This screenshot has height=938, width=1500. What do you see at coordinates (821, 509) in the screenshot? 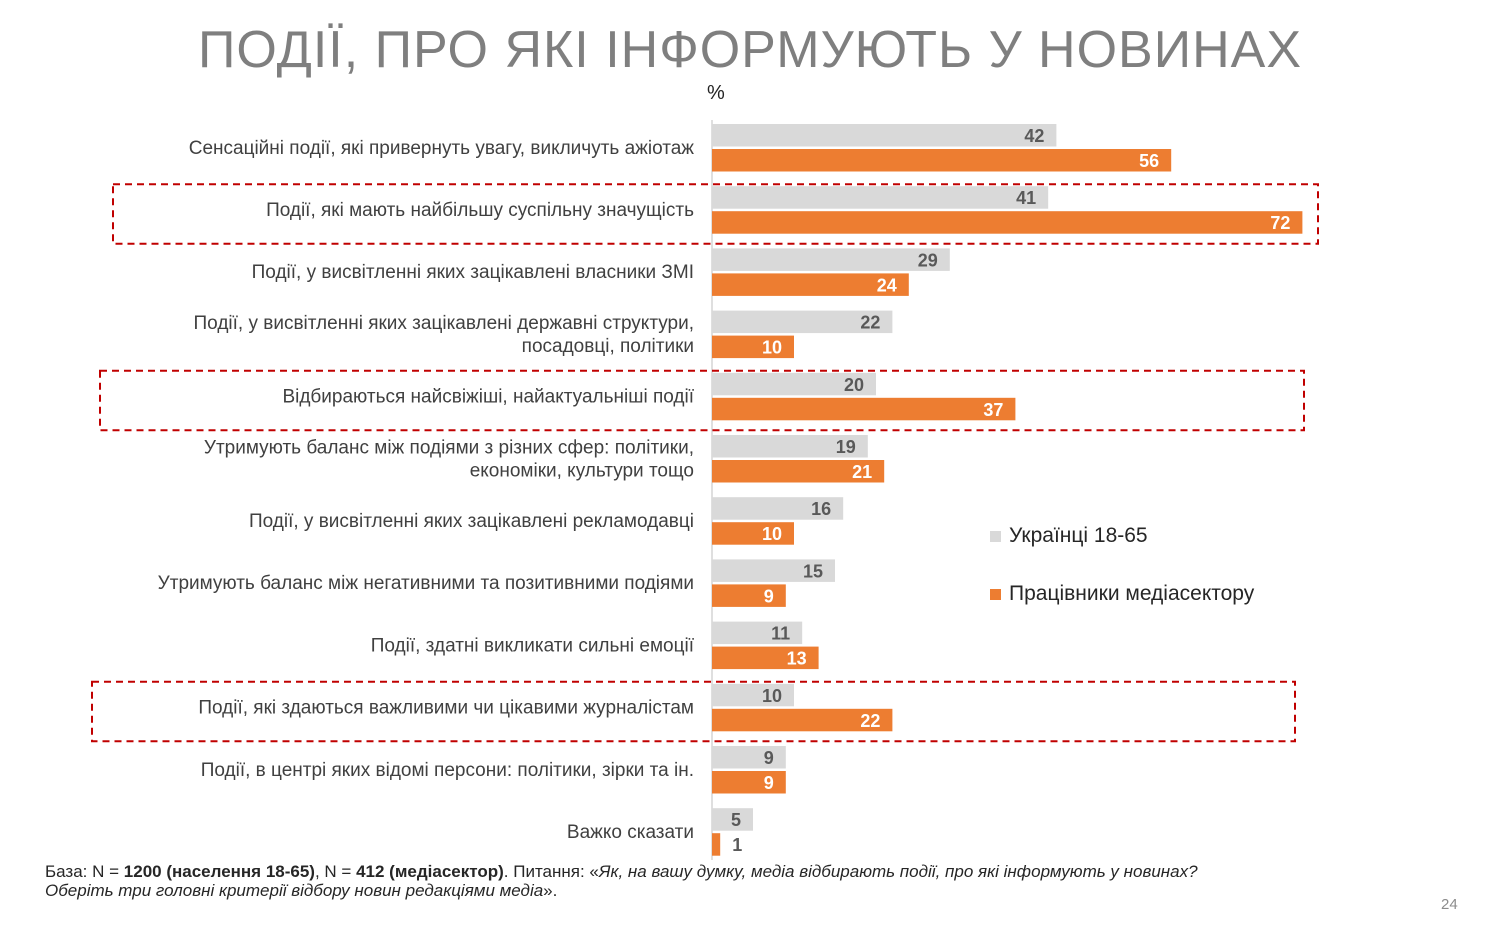
I see `value-label-series-1-6: 16` at bounding box center [821, 509].